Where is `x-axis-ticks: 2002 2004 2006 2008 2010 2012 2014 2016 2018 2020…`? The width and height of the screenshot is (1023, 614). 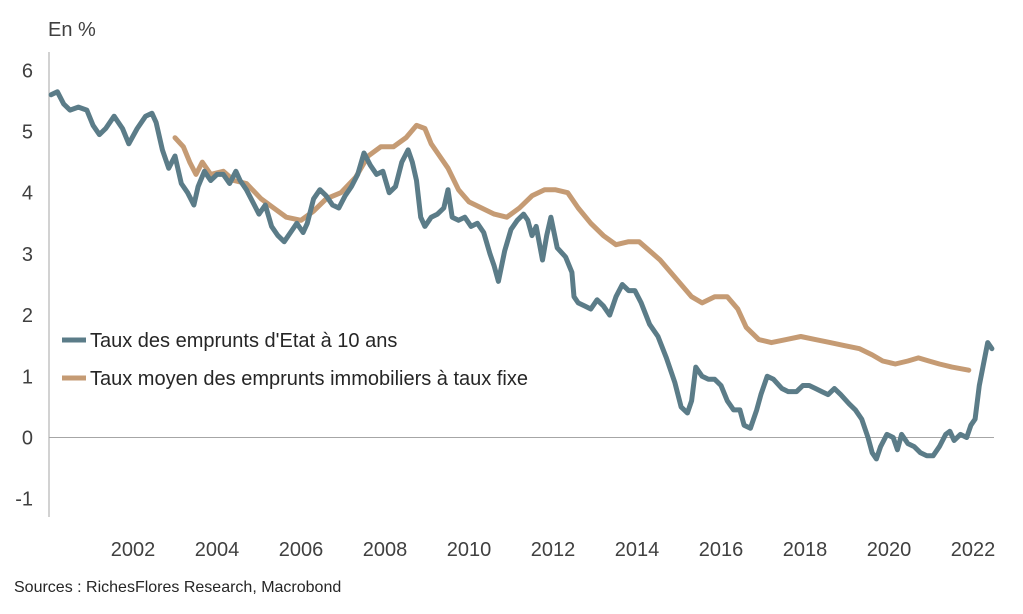
x-axis-ticks: 2002 2004 2006 2008 2010 2012 2014 2016 2018 2020… is located at coordinates (553, 550).